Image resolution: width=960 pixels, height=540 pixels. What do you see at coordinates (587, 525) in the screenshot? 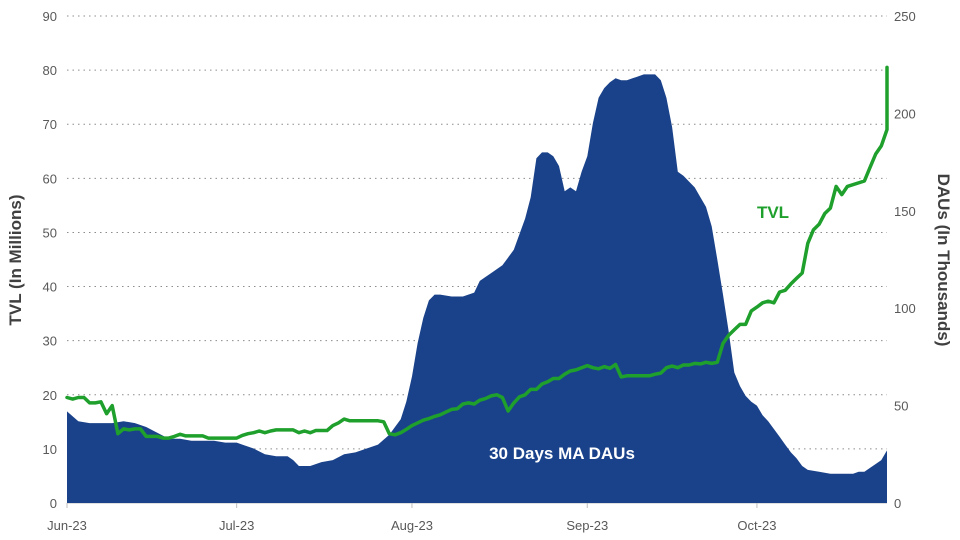
I see `x-tick-label: Sep-23` at bounding box center [587, 525].